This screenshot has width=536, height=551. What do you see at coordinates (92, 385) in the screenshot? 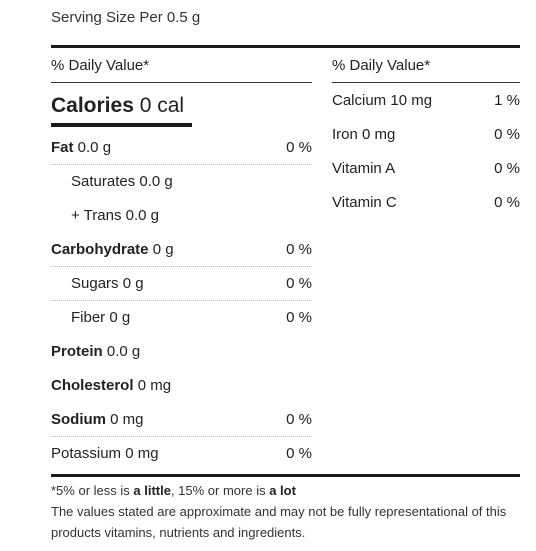
I see `nutrient-name: Cholesterol` at bounding box center [92, 385].